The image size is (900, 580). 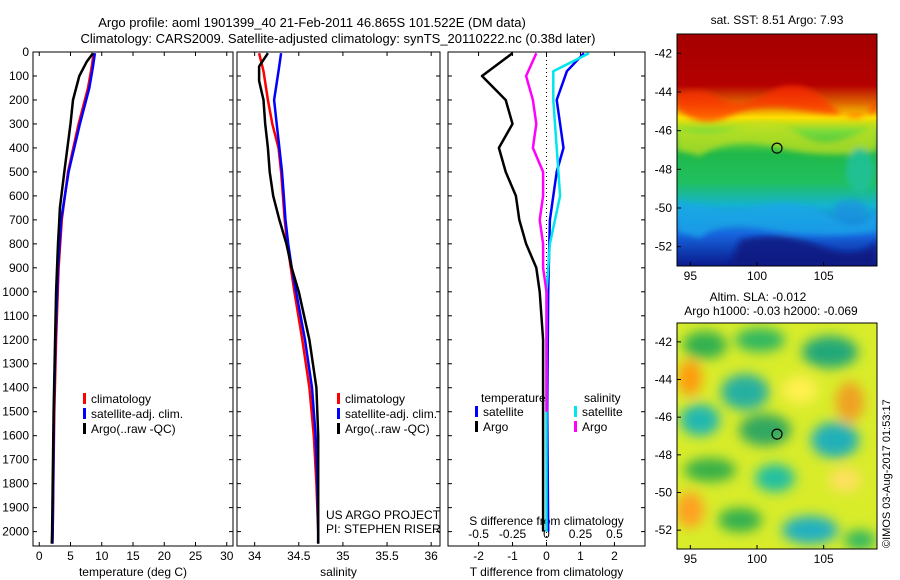 What do you see at coordinates (744, 450) in the screenshot?
I see `sla-map-axes: 95 100 105 -42 -44 -46 -48 -50 -52` at bounding box center [744, 450].